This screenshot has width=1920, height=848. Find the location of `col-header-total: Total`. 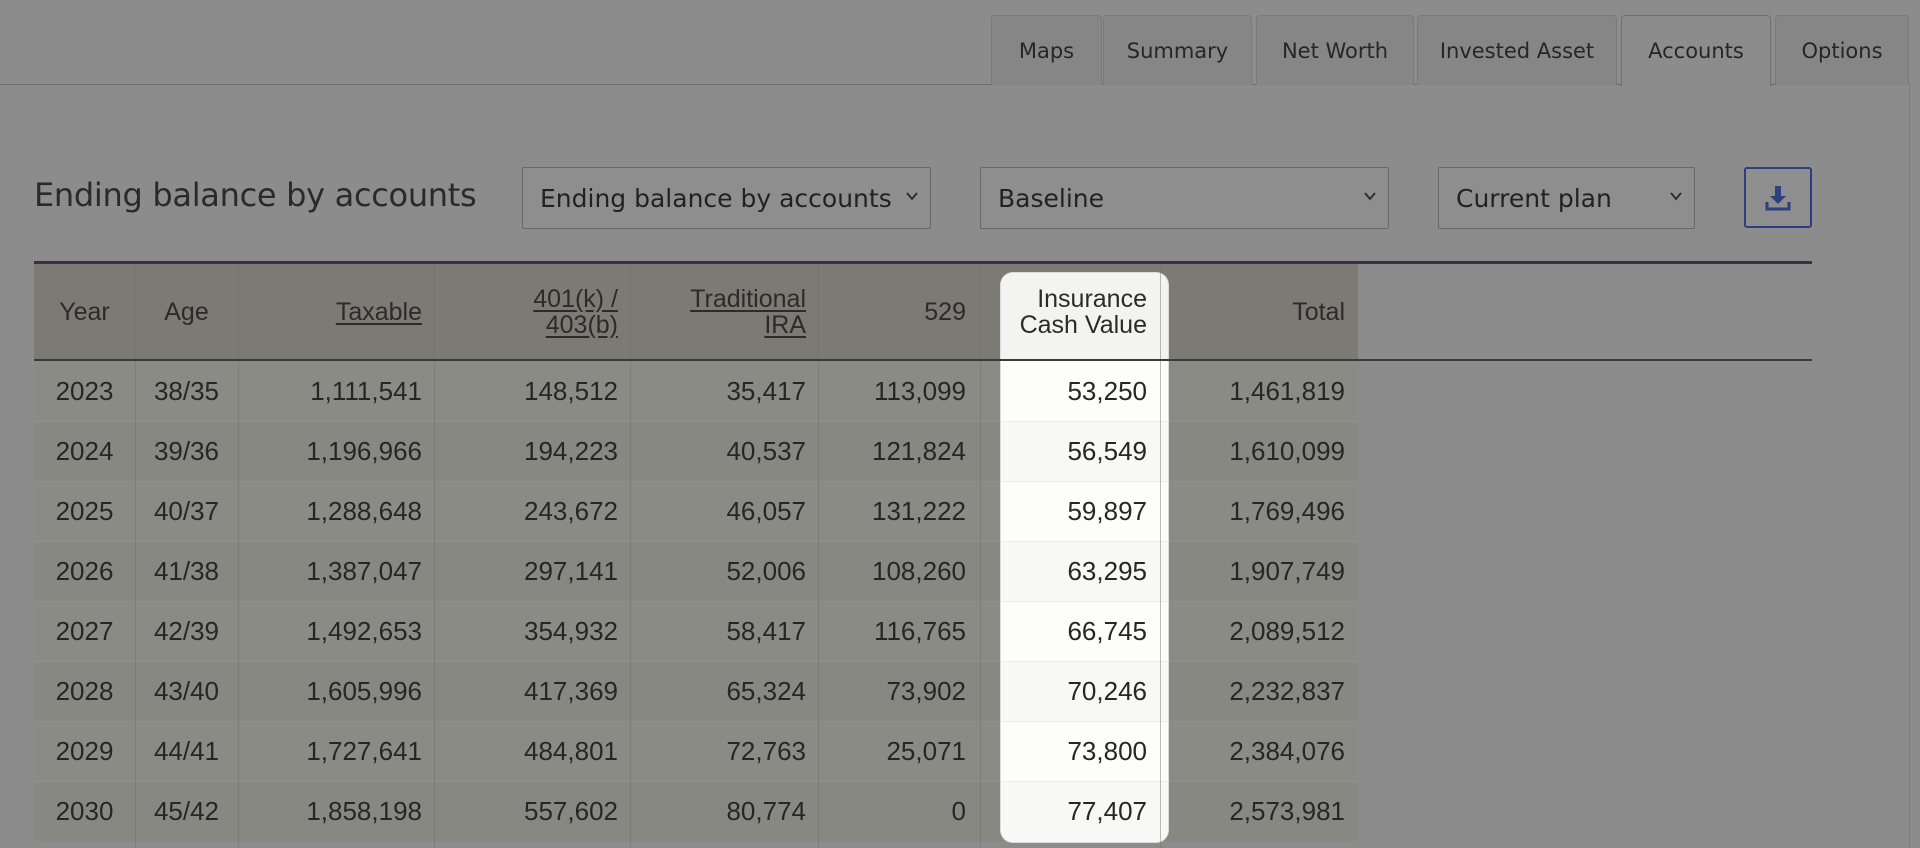

col-header-total: Total is located at coordinates (1252, 312).